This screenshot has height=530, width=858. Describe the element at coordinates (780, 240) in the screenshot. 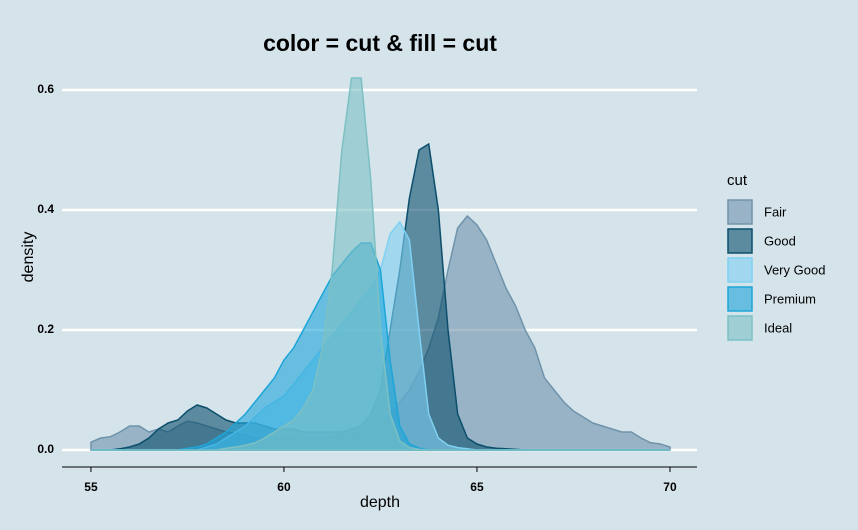

I see `legend-label: Good` at that location.